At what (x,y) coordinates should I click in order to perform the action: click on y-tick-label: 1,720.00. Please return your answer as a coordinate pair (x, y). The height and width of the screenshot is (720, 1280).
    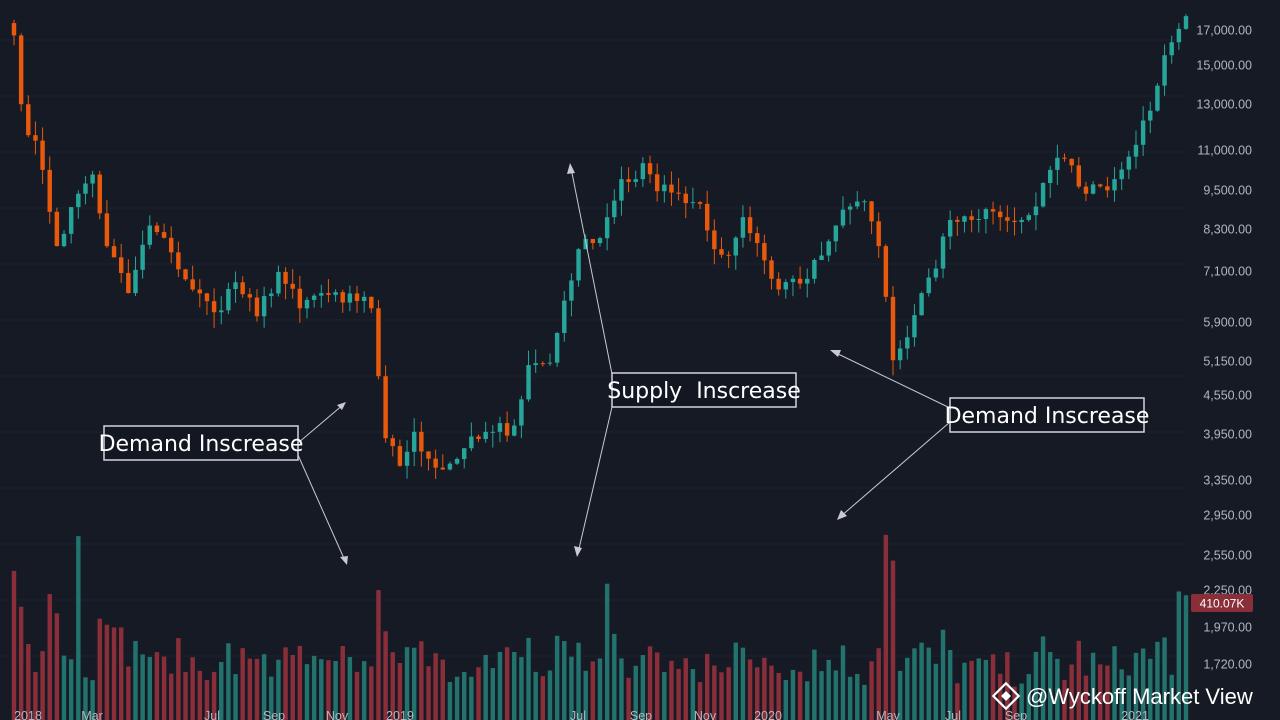
    Looking at the image, I should click on (1227, 665).